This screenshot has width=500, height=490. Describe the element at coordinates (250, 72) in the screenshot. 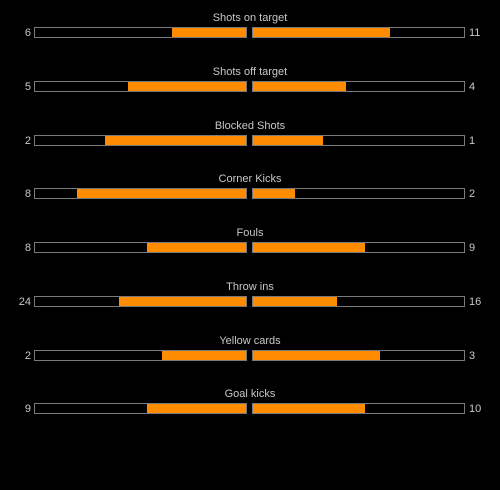

I see `stat-label: Shots off target` at that location.